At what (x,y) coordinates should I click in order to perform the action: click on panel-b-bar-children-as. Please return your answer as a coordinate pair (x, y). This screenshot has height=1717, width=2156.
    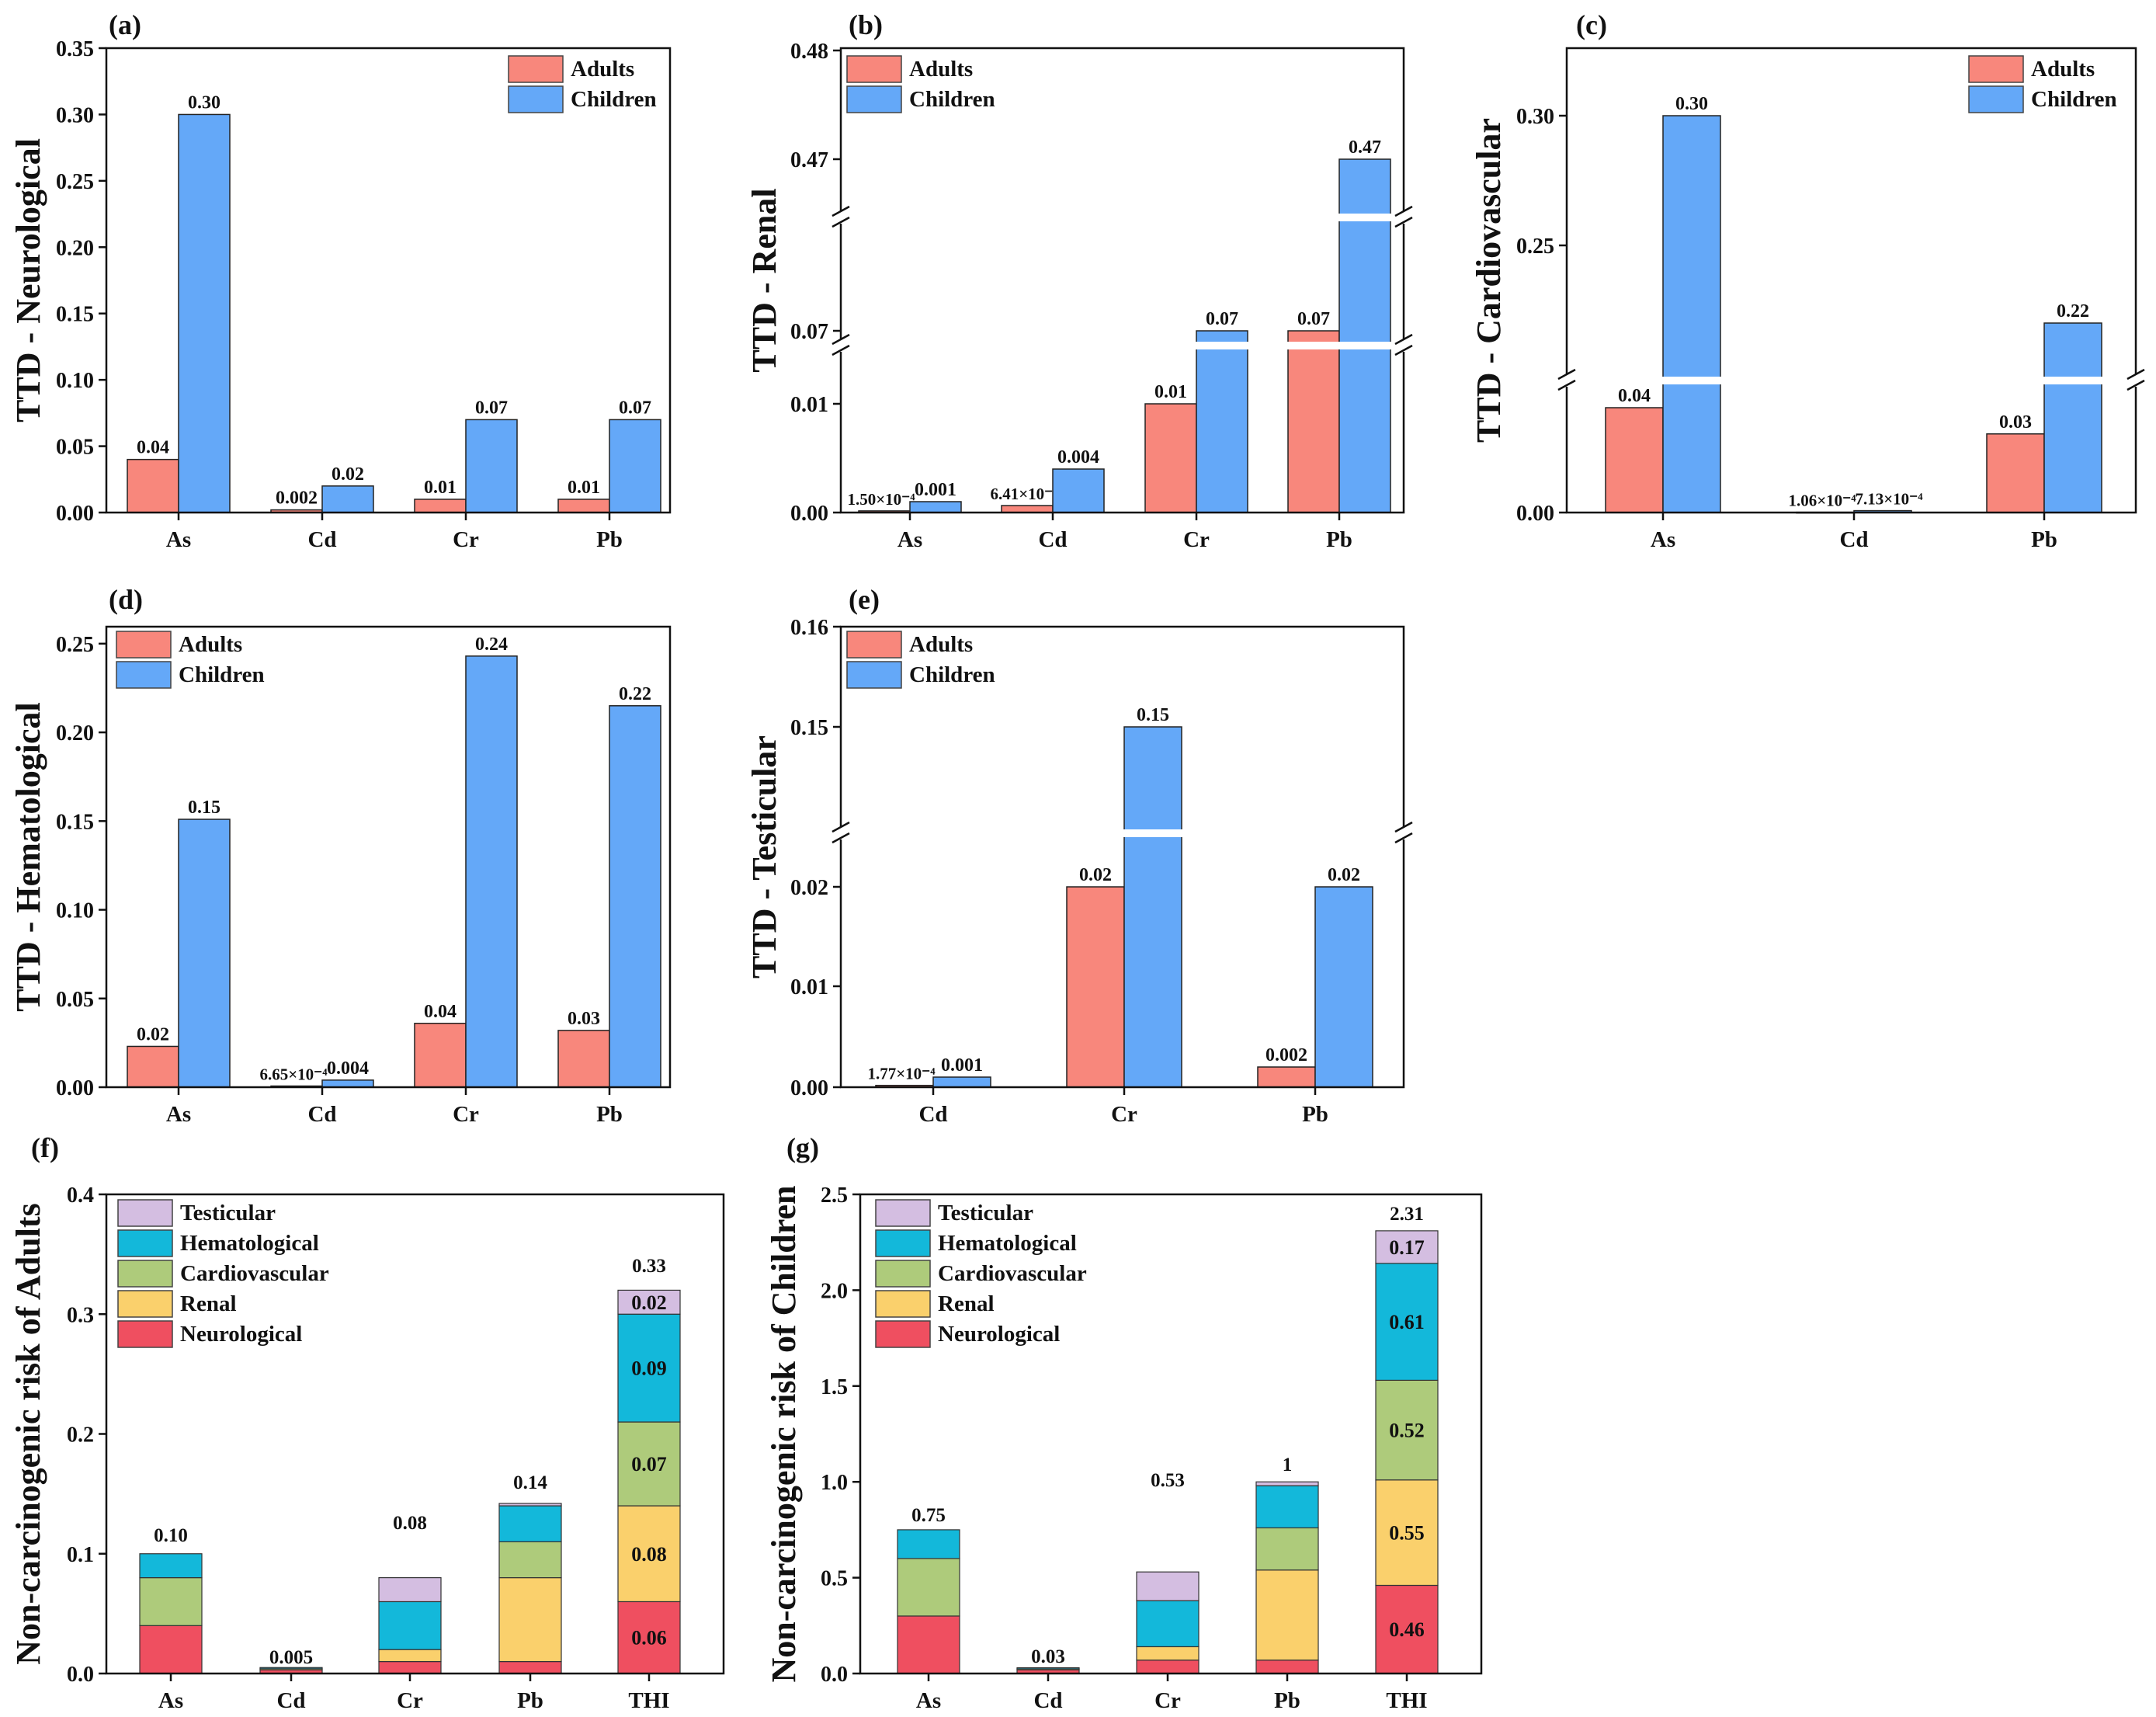
    Looking at the image, I should click on (935, 507).